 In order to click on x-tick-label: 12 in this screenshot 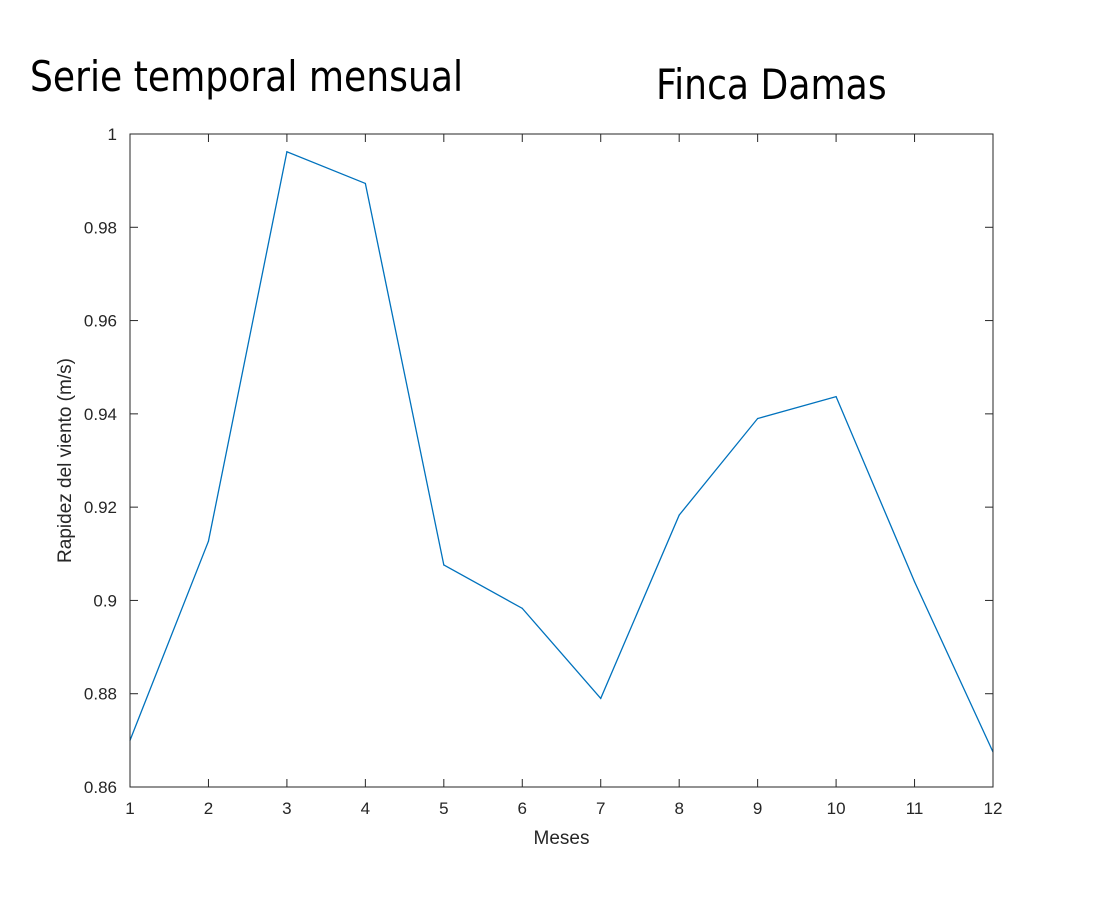, I will do `click(993, 808)`.